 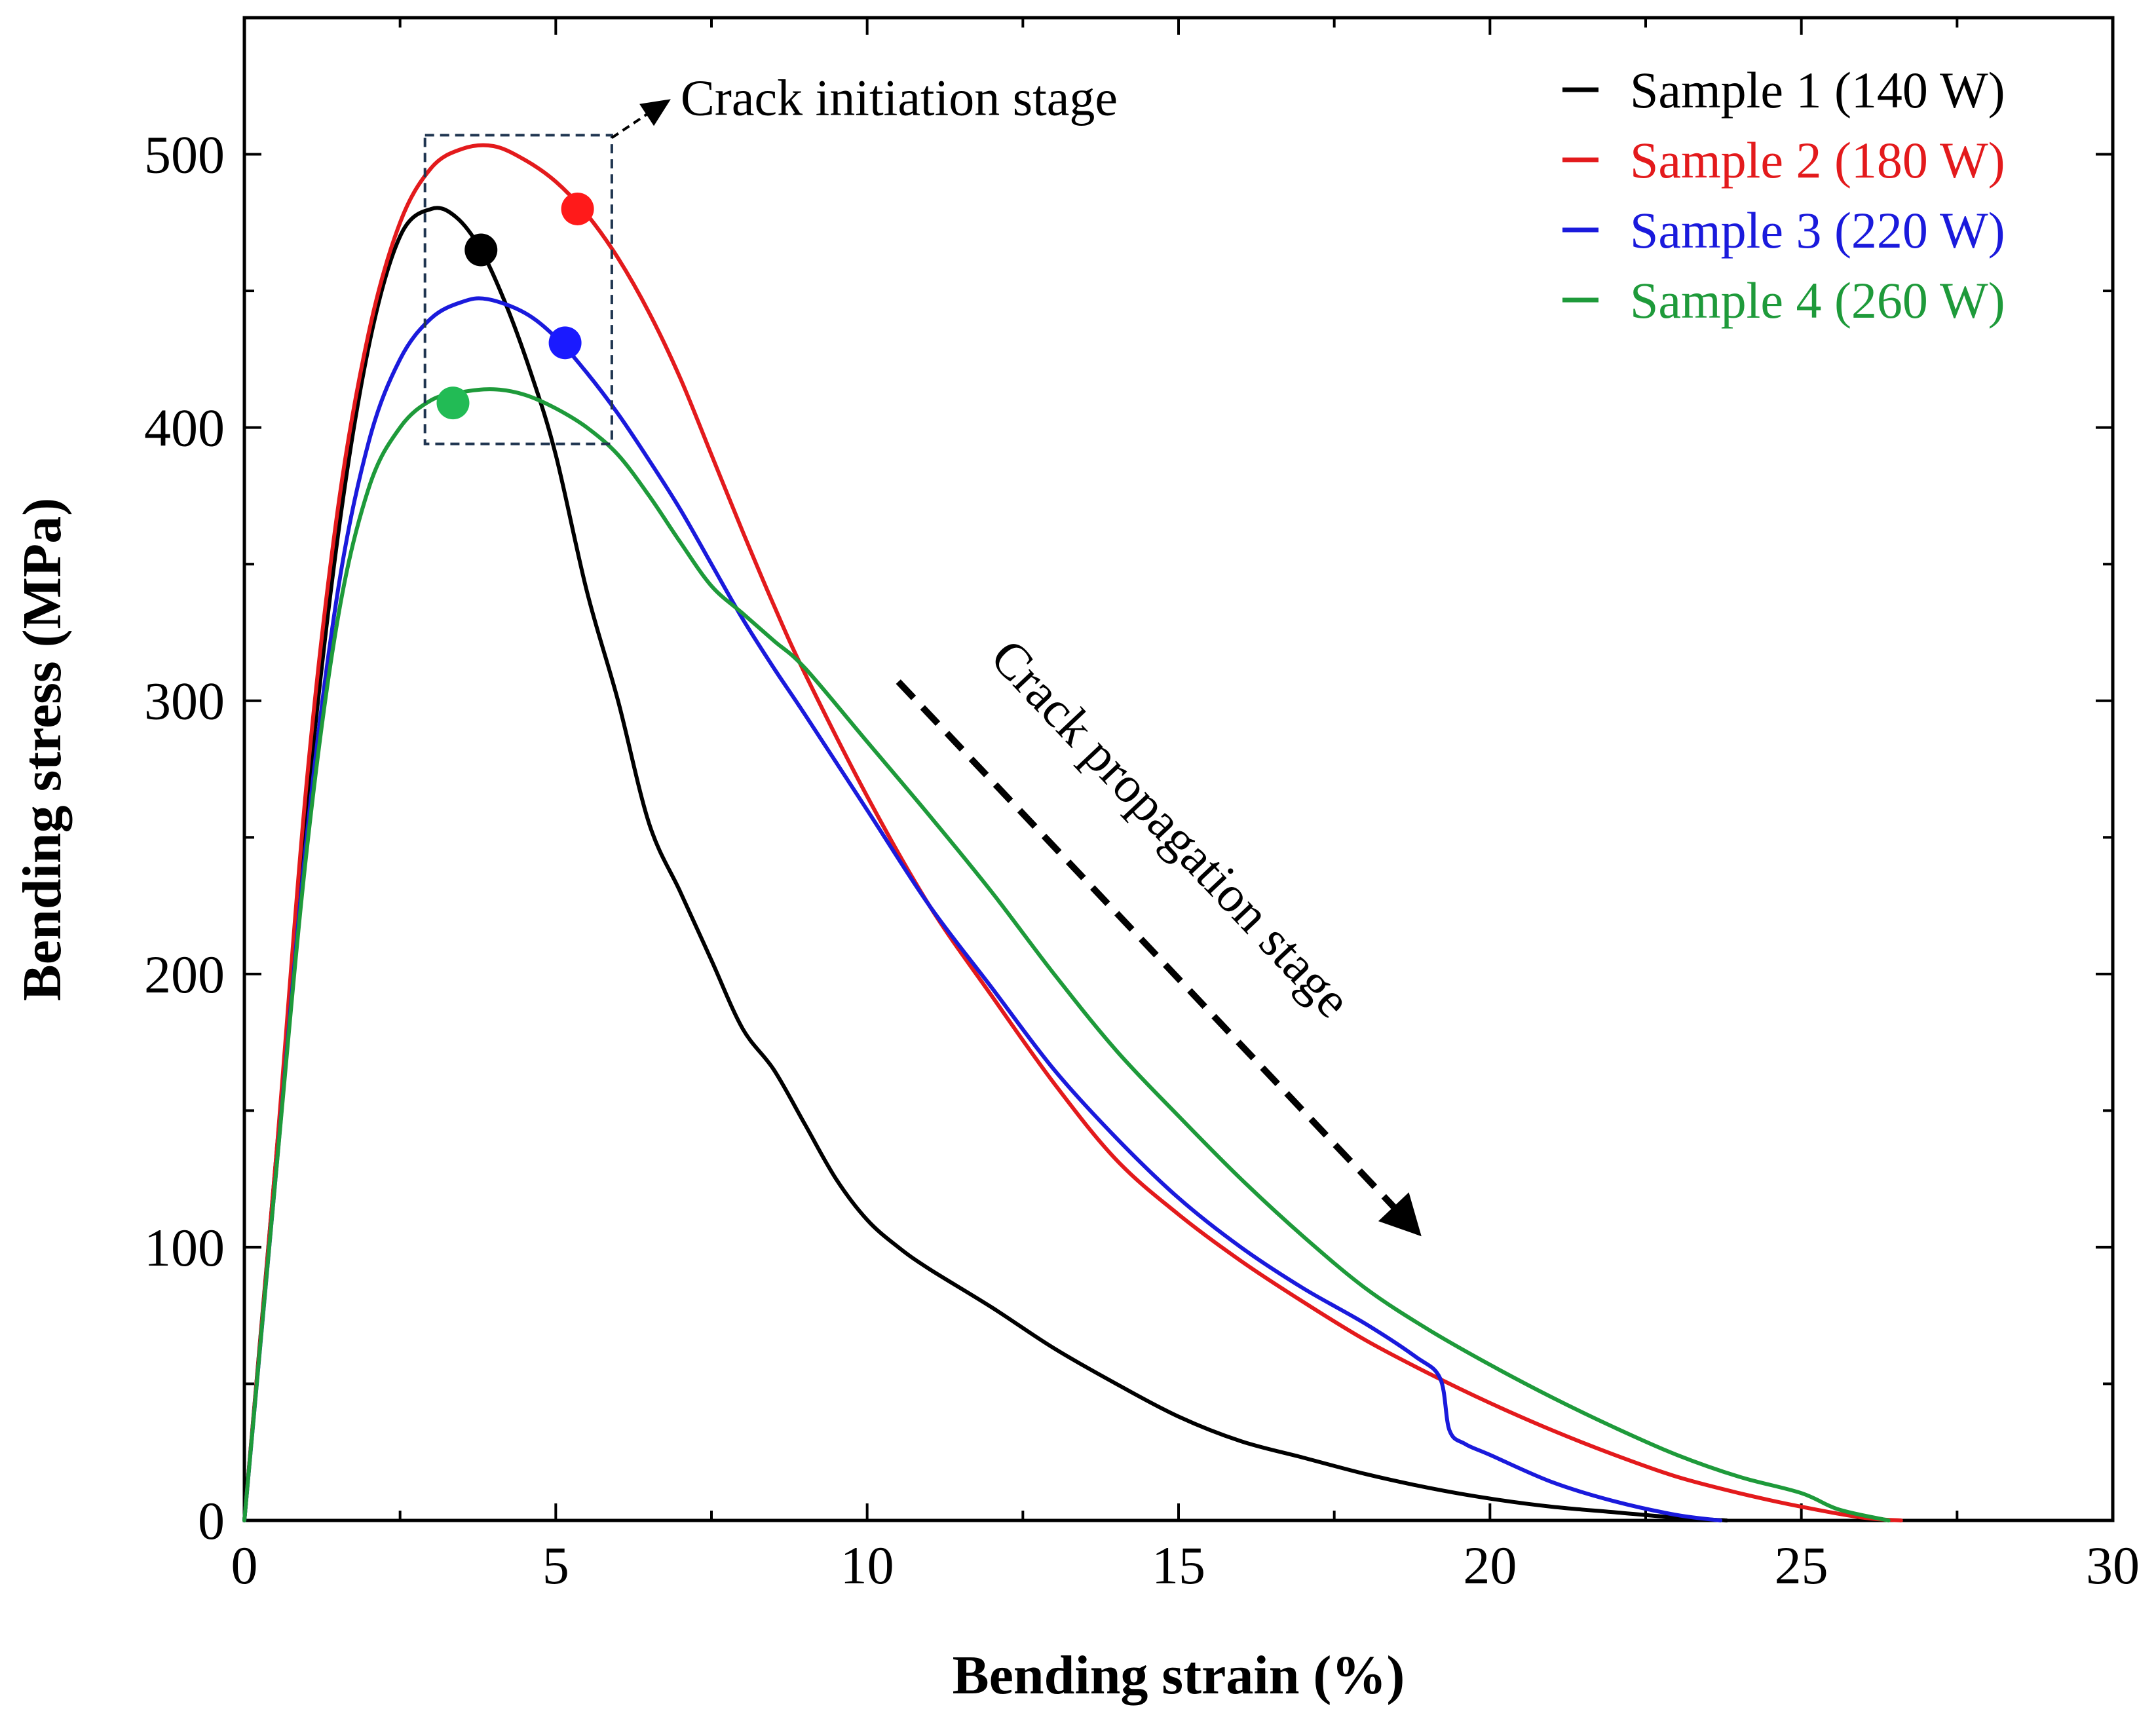 I want to click on x-tick-label: 15, so click(x=1178, y=1565).